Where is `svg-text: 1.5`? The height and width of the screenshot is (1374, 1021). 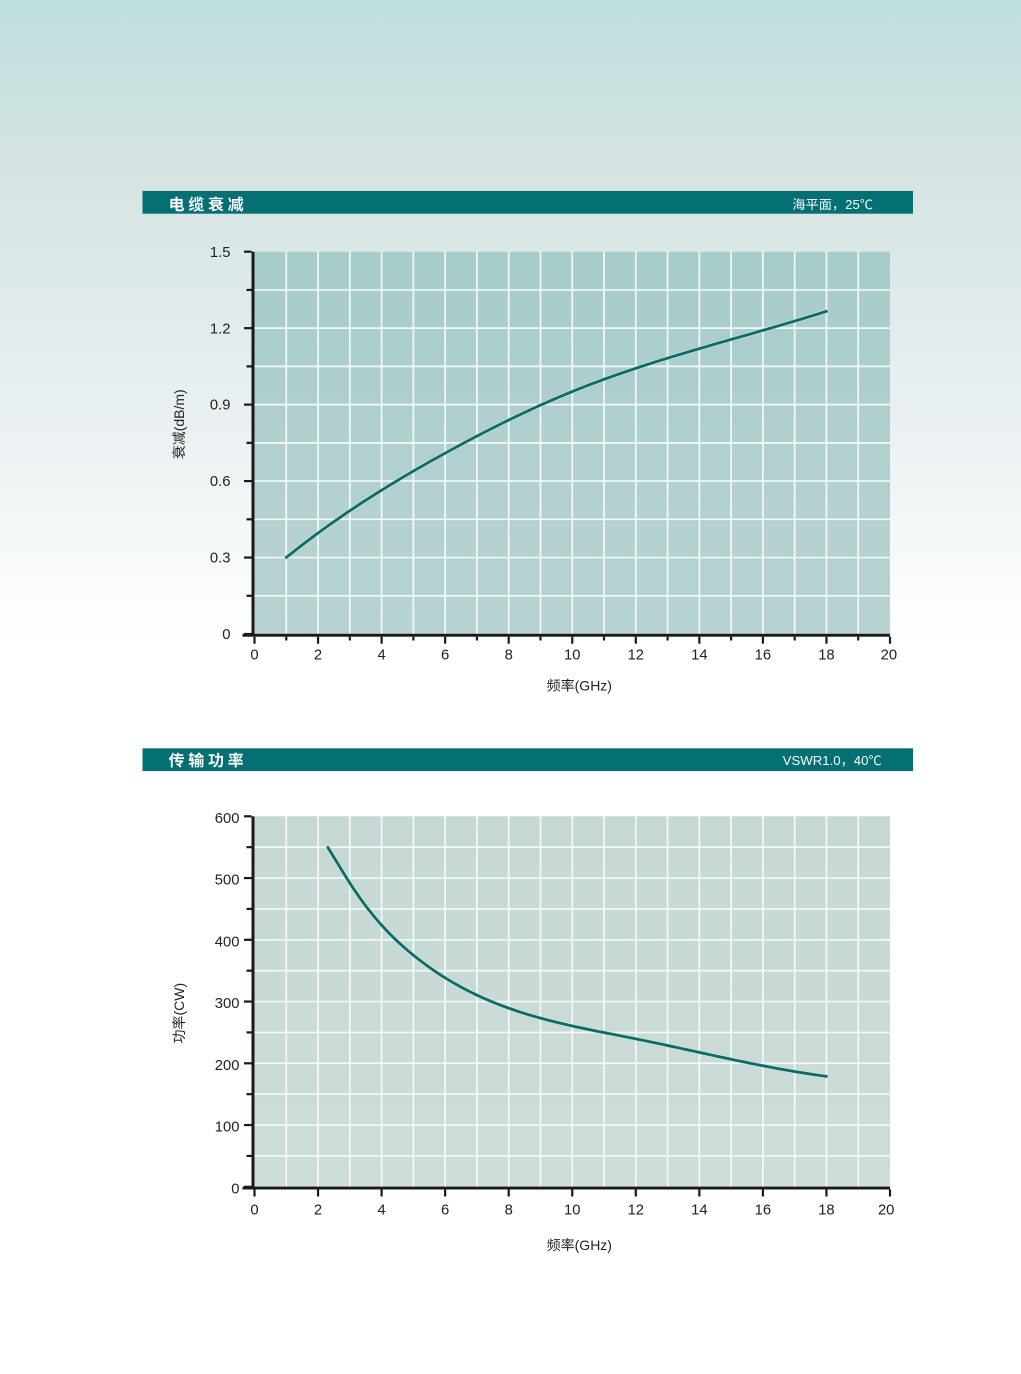
svg-text: 1.5 is located at coordinates (220, 253).